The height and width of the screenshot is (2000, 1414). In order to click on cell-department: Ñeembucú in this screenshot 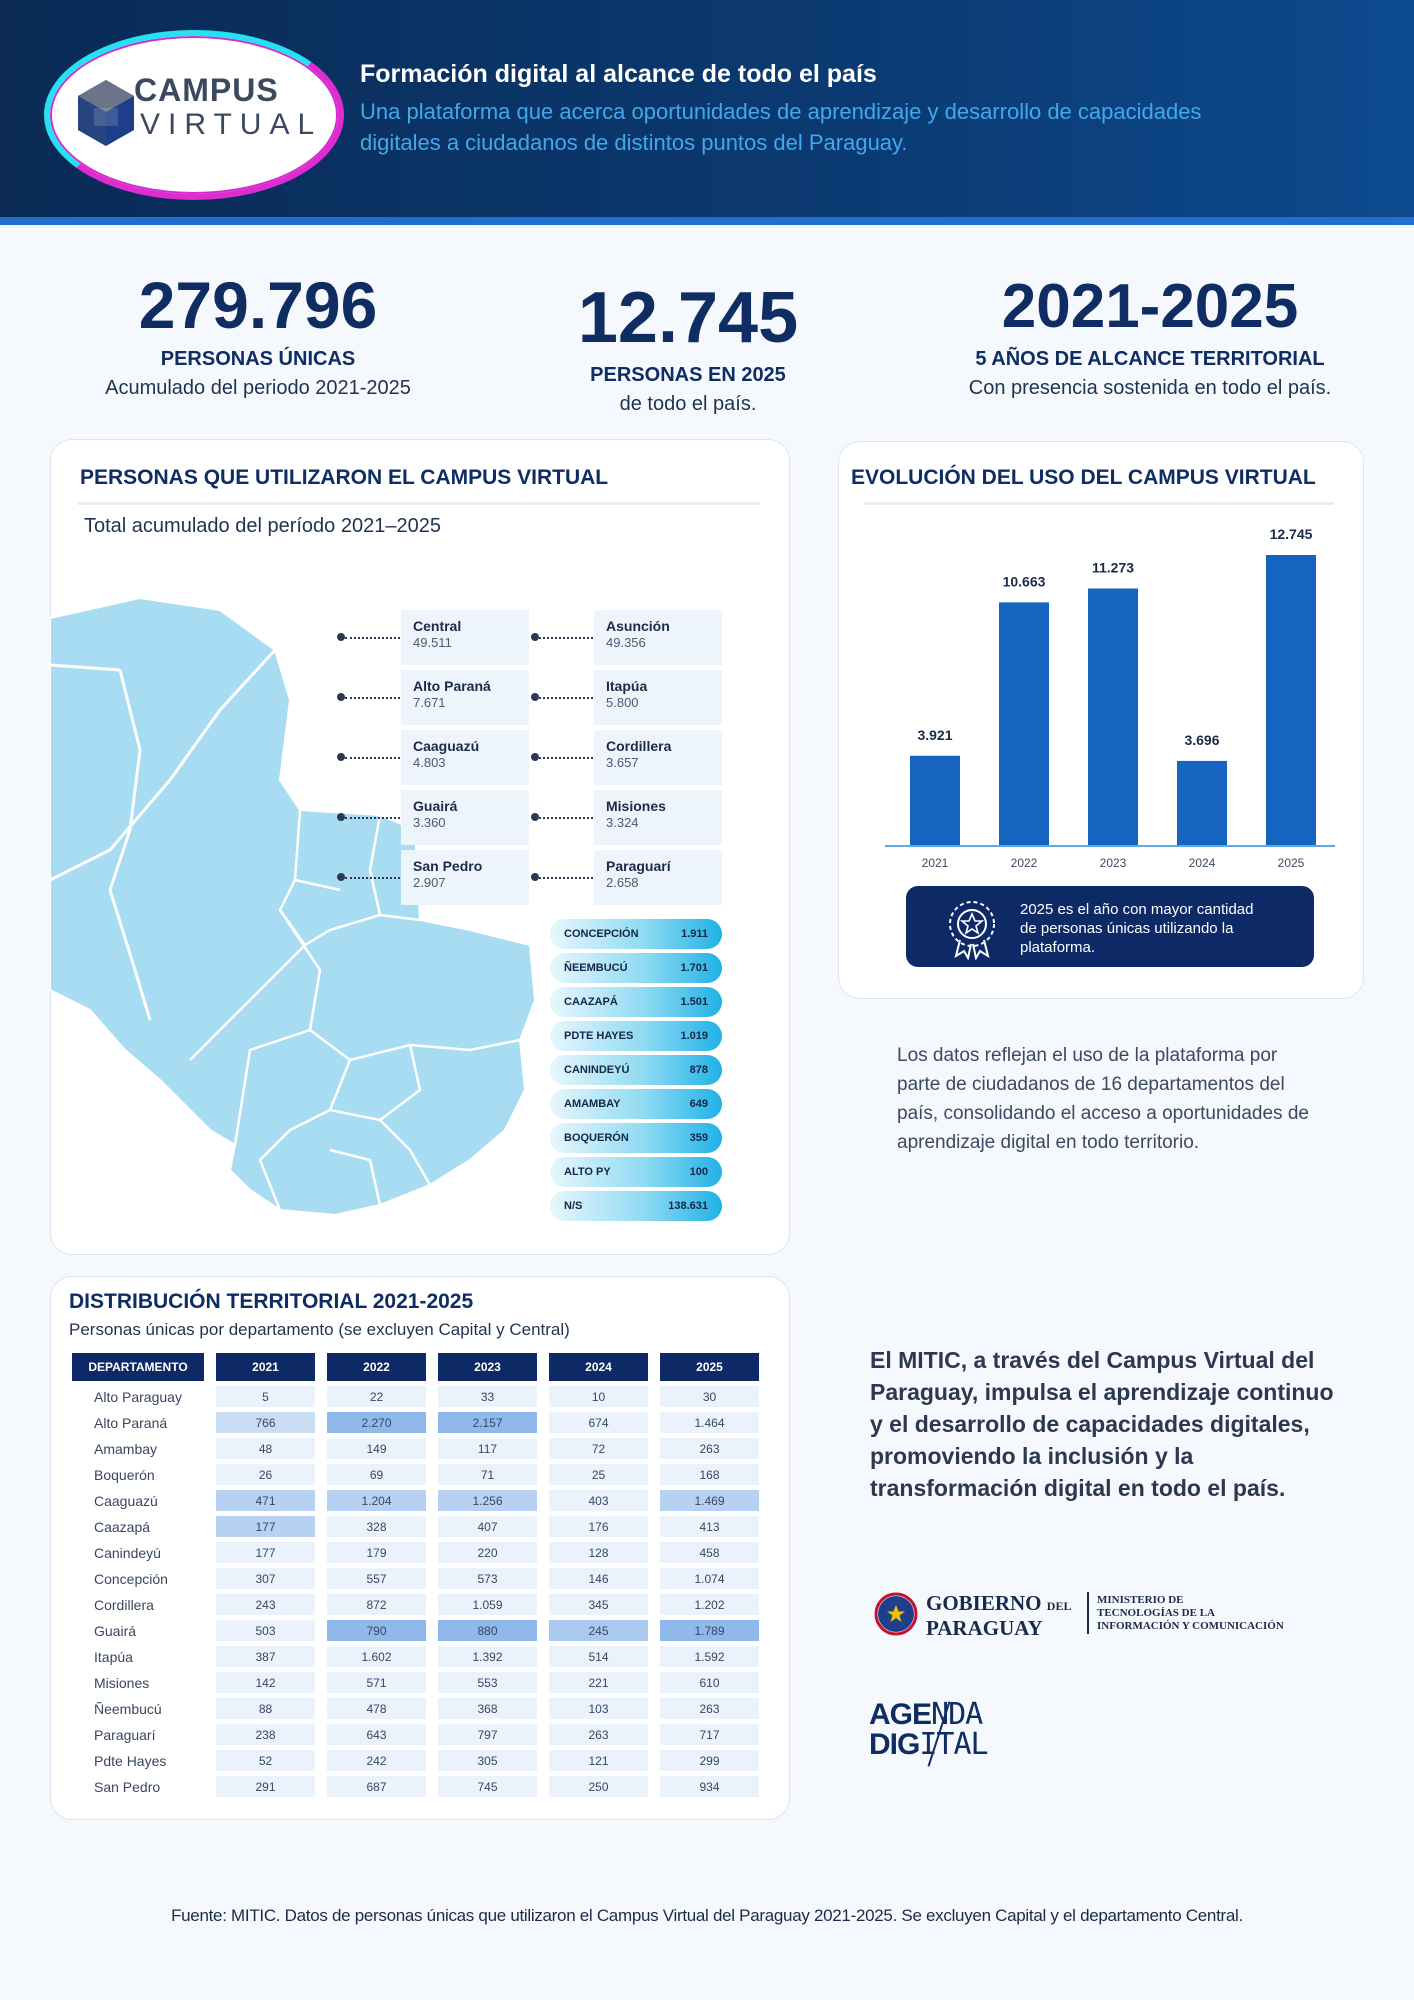, I will do `click(138, 1708)`.